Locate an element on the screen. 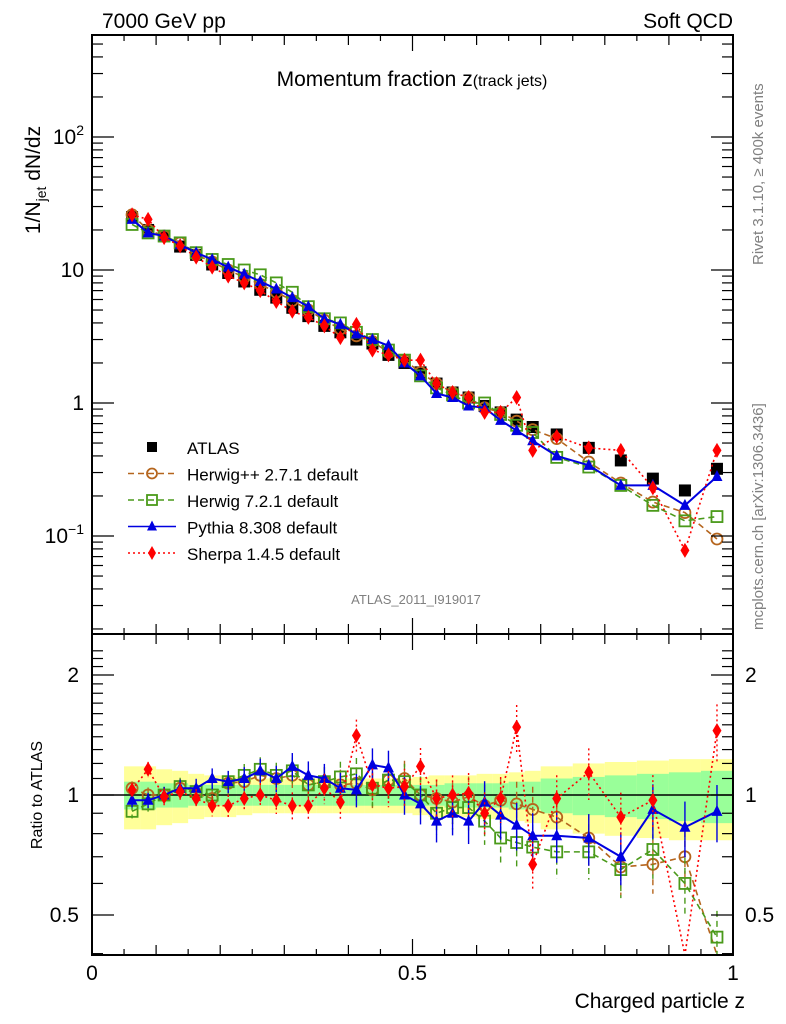 The image size is (786, 1024). legend-label: Herwig++ 2.7.1 default is located at coordinates (272, 475).